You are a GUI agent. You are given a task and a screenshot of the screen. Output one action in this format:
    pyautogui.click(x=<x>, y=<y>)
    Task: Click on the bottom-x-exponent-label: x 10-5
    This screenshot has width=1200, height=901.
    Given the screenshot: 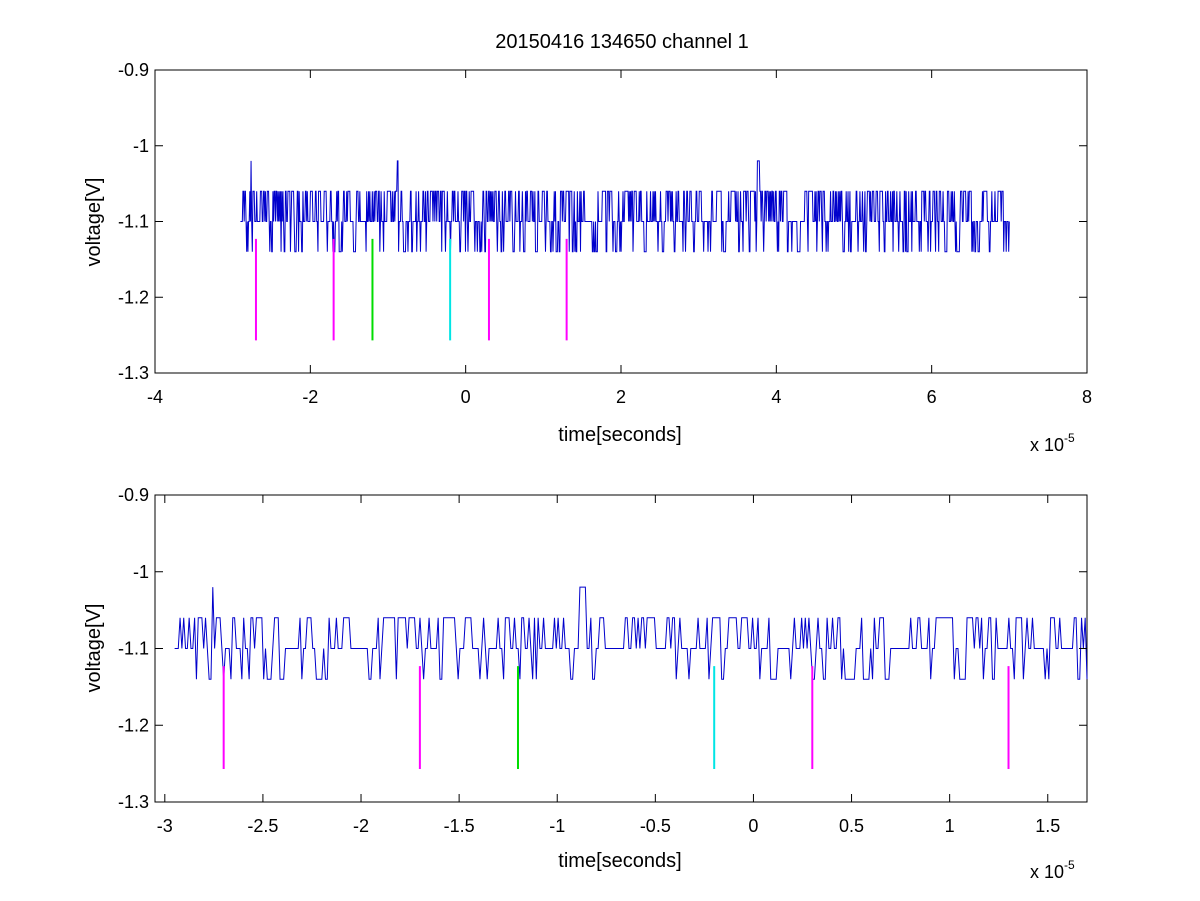 What is the action you would take?
    pyautogui.click(x=1052, y=870)
    